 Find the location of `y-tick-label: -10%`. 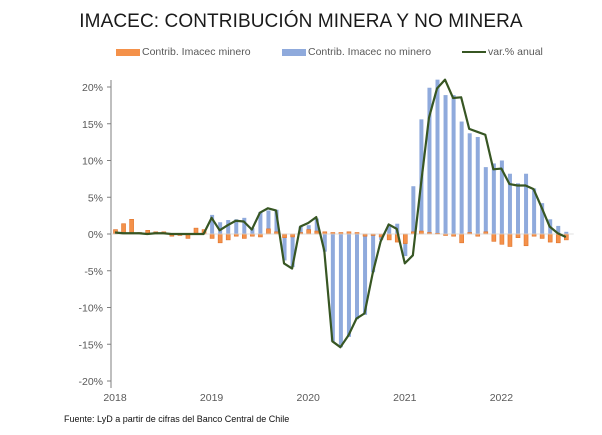

y-tick-label: -10% is located at coordinates (90, 309).